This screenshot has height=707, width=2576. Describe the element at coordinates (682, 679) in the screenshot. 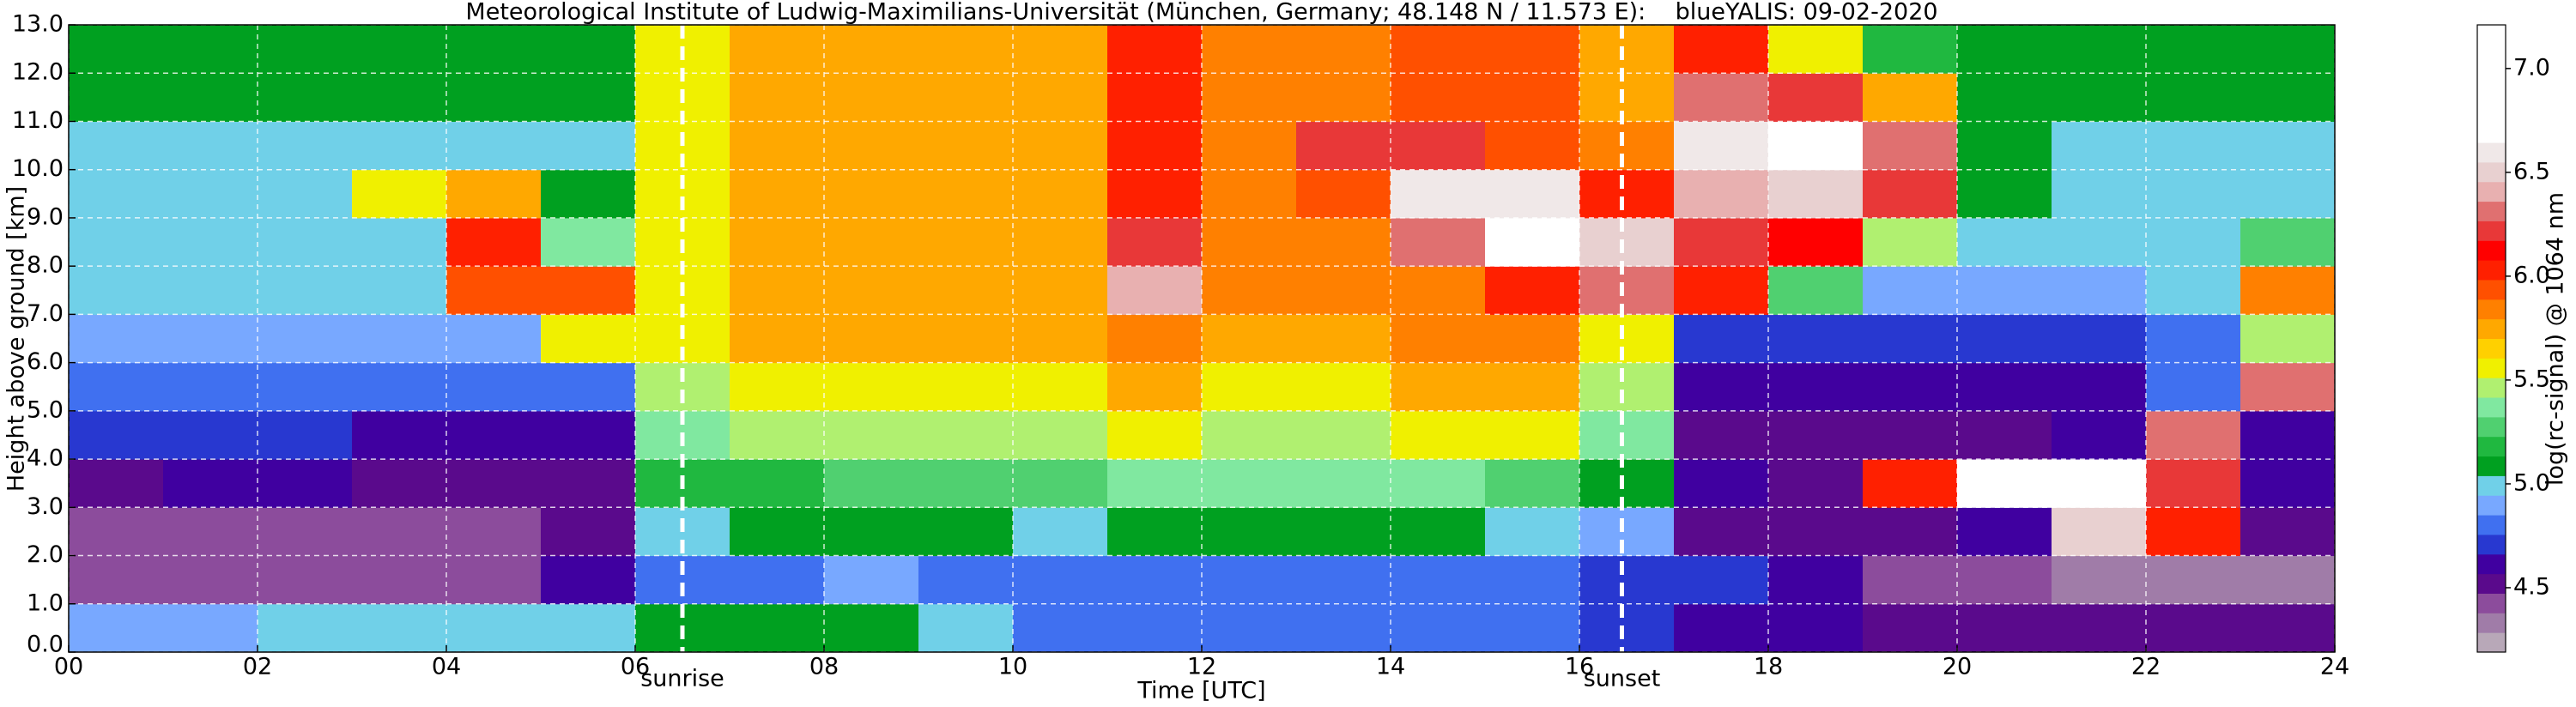

I see `annotation-label: sunrise` at that location.